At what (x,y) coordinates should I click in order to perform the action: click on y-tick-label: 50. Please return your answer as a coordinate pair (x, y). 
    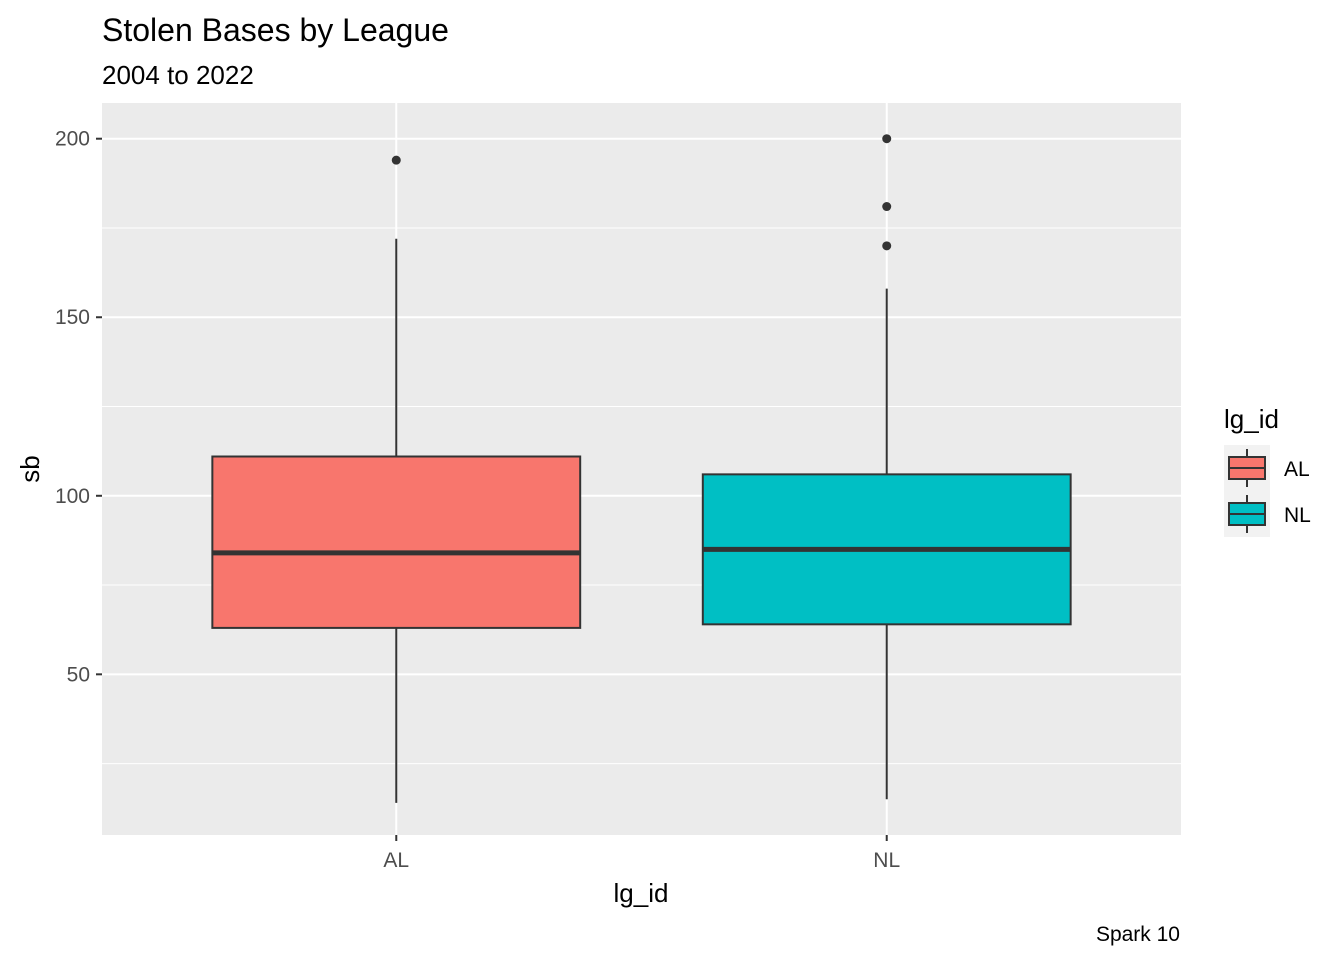
    Looking at the image, I should click on (78, 674).